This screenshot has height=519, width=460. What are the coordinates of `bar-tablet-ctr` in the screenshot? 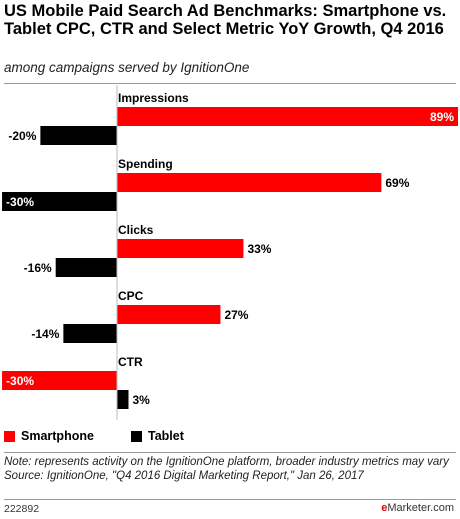 It's located at (123, 399).